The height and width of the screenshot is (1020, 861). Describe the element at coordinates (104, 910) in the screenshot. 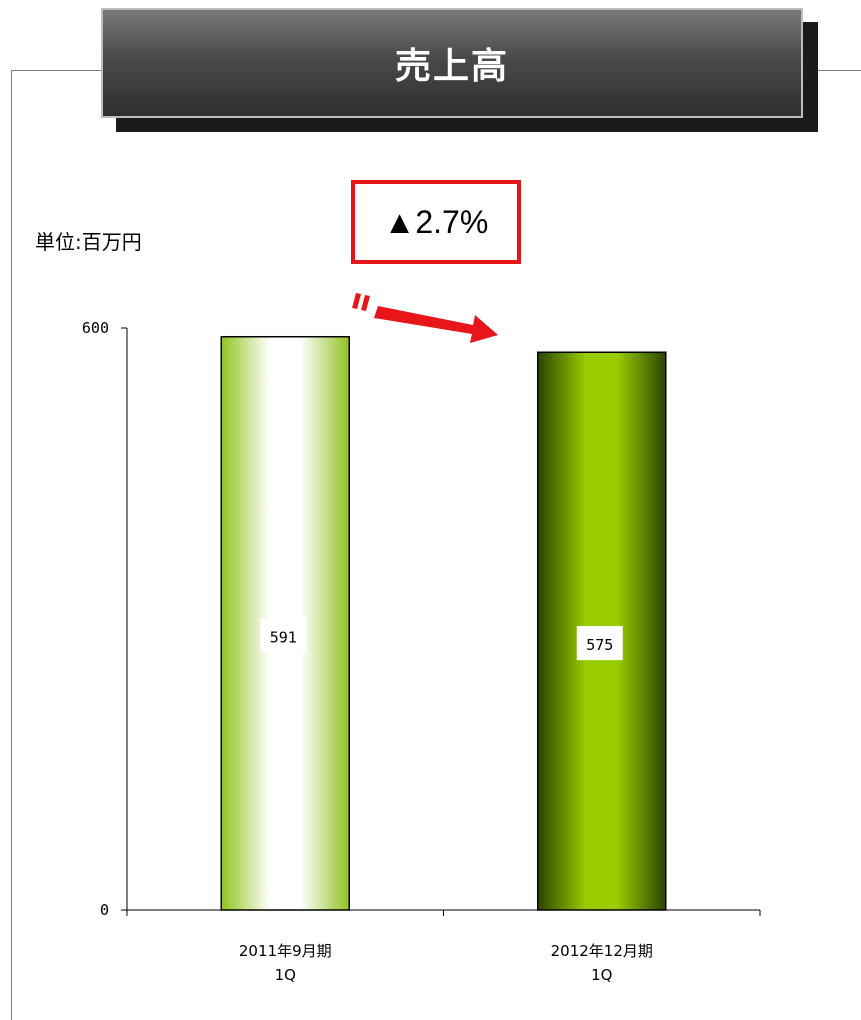

I see `y-tick-label: 0` at that location.